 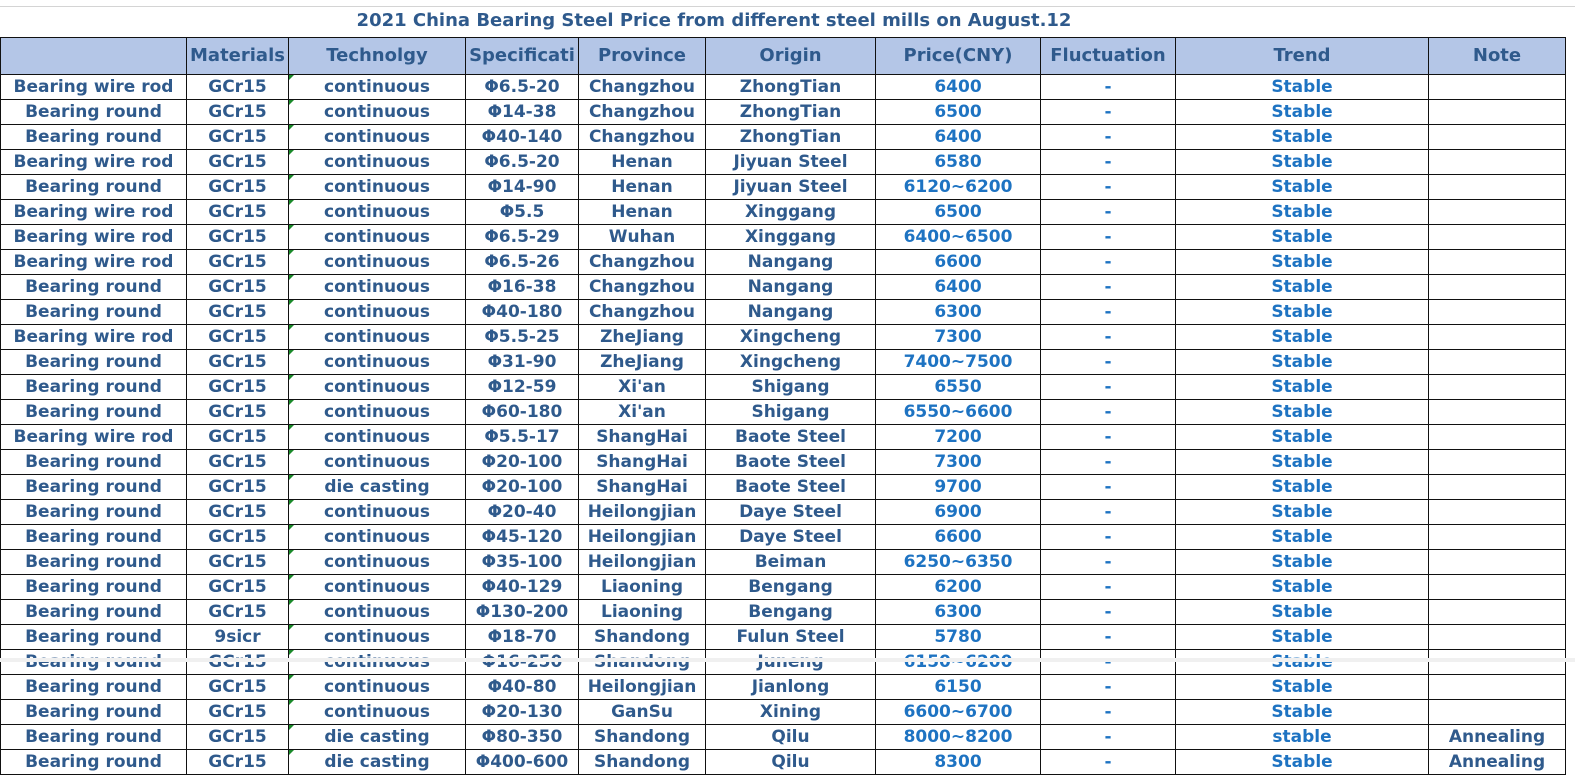 What do you see at coordinates (522, 112) in the screenshot?
I see `cell-specification: Φ14-38` at bounding box center [522, 112].